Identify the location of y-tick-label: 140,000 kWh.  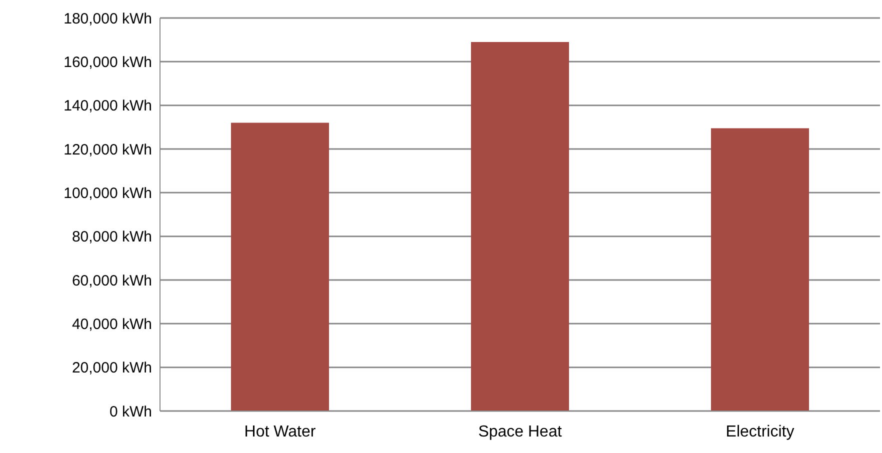
(108, 106).